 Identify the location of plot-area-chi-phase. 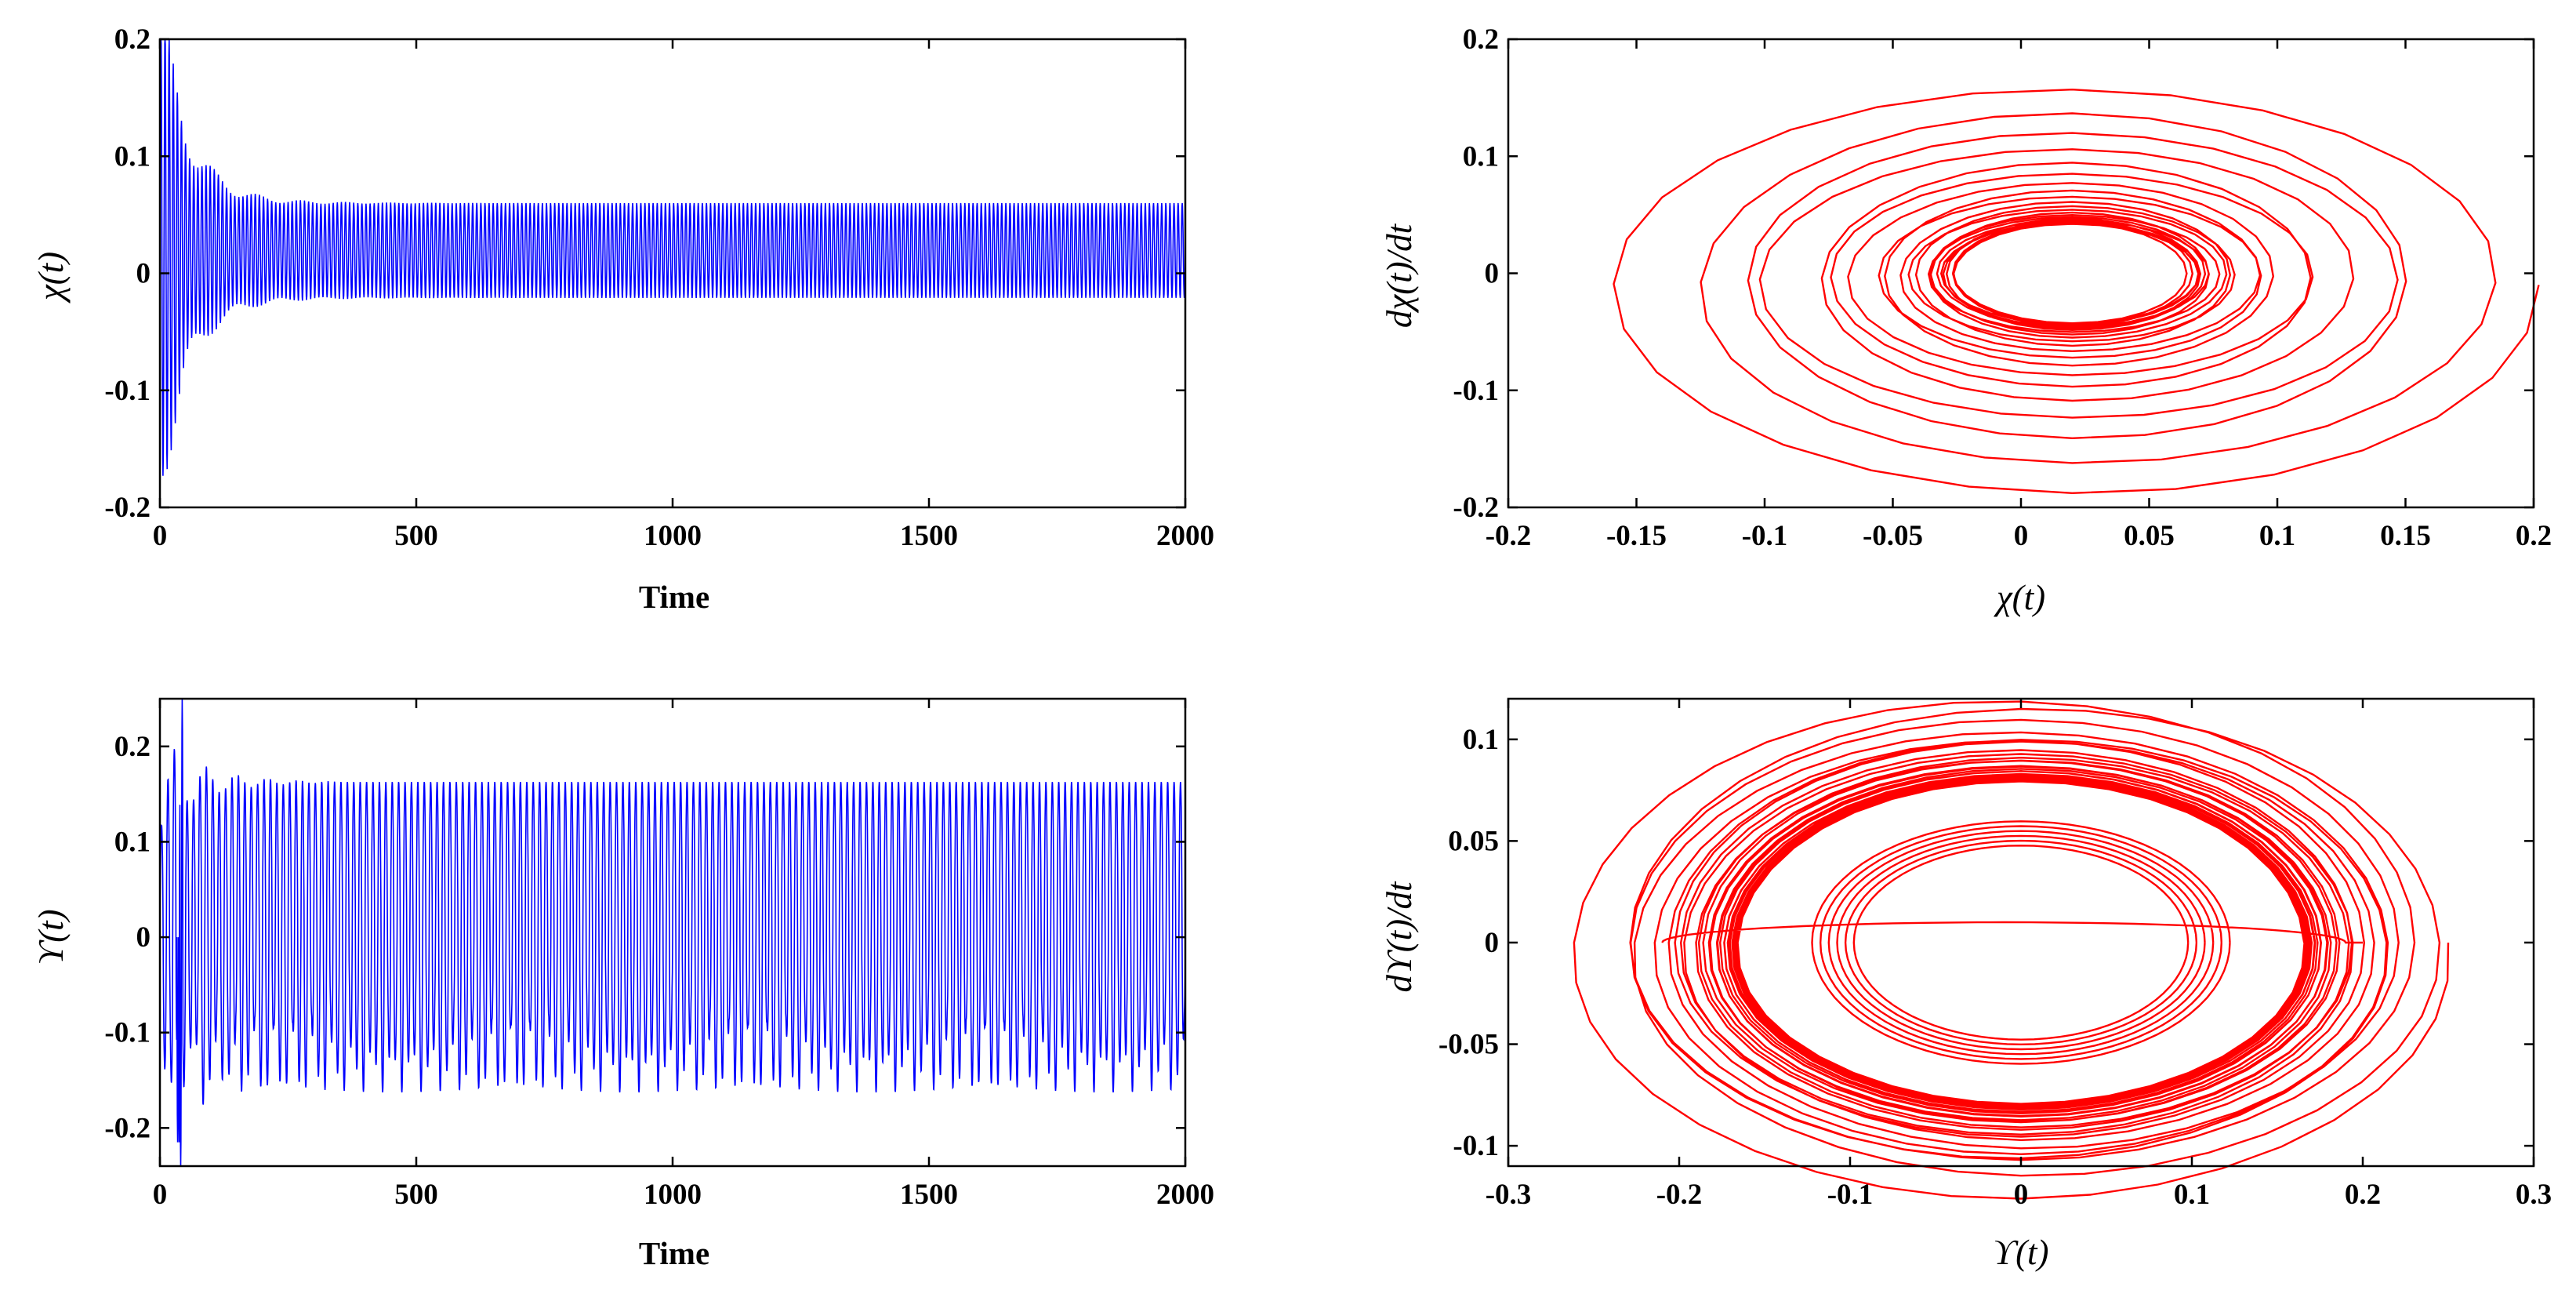
(2076, 291).